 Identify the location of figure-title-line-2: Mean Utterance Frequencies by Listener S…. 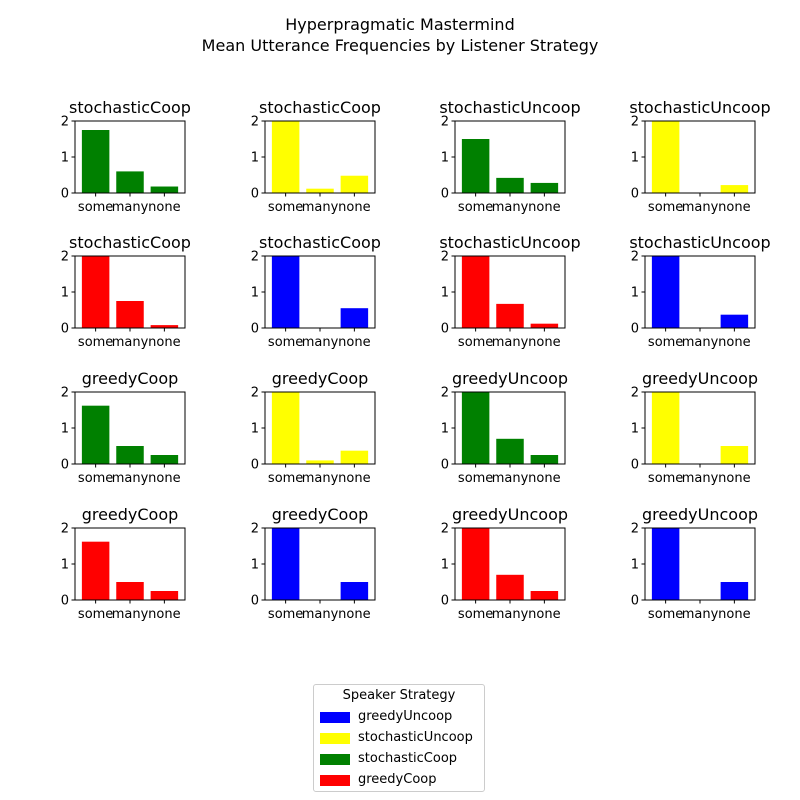
(400, 45).